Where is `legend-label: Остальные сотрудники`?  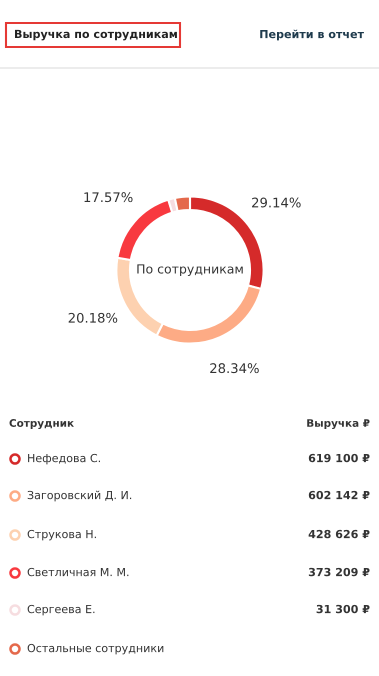 legend-label: Остальные сотрудники is located at coordinates (96, 649).